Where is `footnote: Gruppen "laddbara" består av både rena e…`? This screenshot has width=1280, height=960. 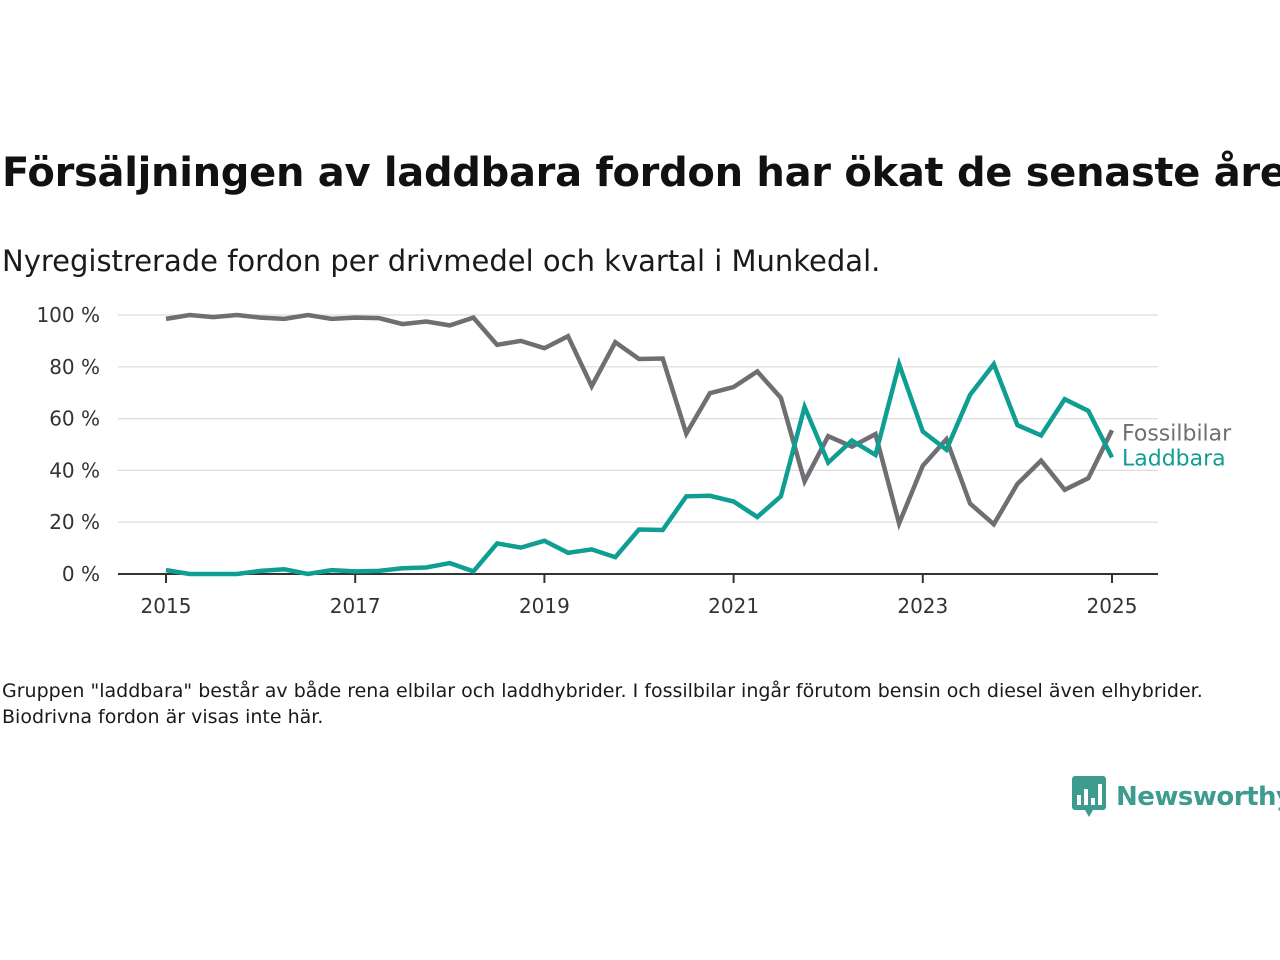 footnote: Gruppen "laddbara" består av både rena e… is located at coordinates (602, 704).